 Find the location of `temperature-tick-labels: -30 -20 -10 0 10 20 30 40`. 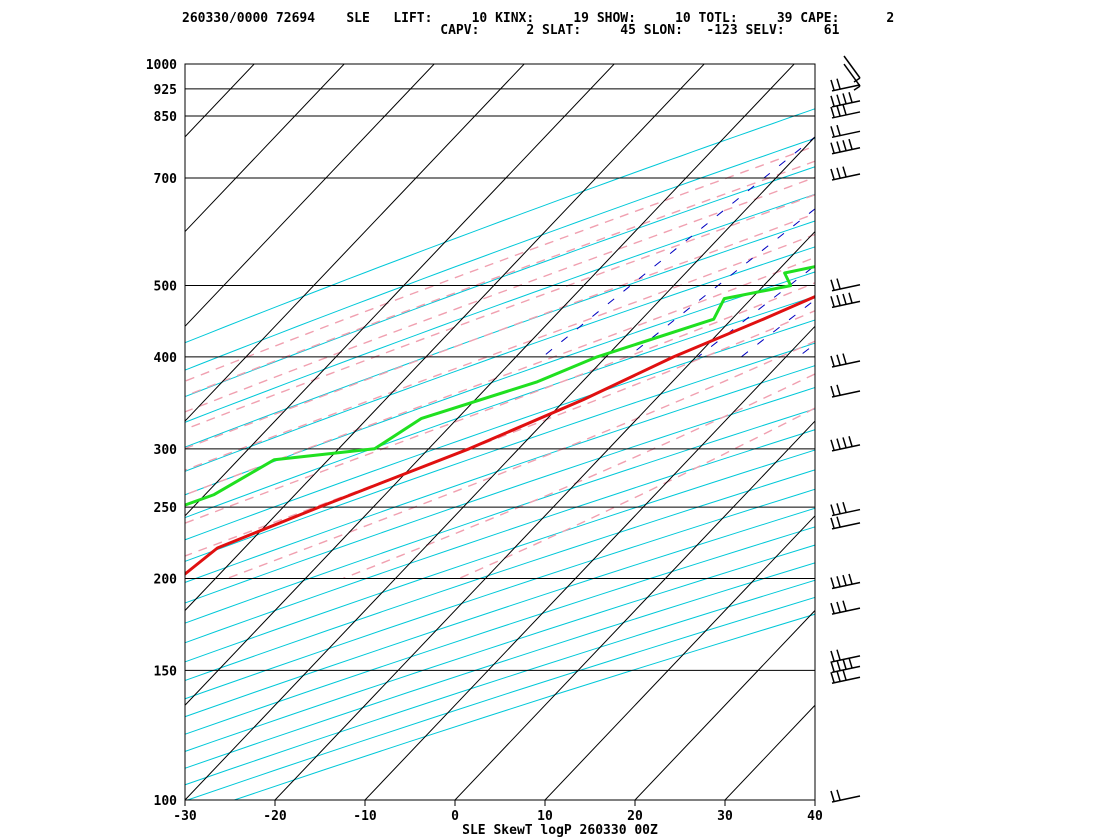

temperature-tick-labels: -30 -20 -10 0 10 20 30 40 is located at coordinates (498, 812).